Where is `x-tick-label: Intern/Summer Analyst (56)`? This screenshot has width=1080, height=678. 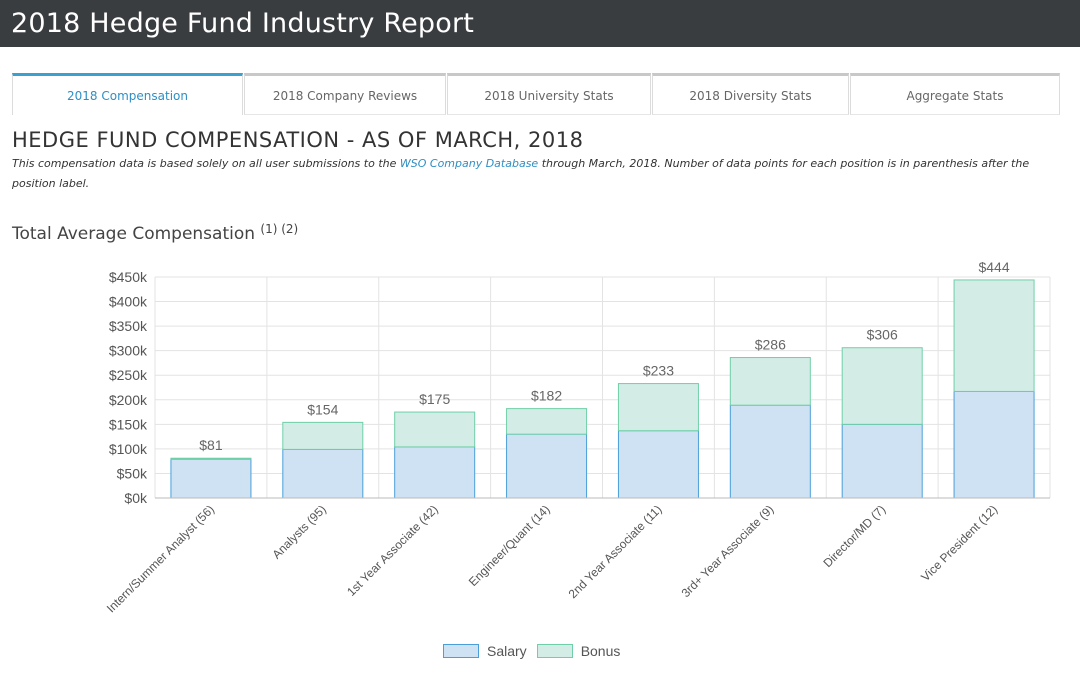 x-tick-label: Intern/Summer Analyst (56) is located at coordinates (160, 558).